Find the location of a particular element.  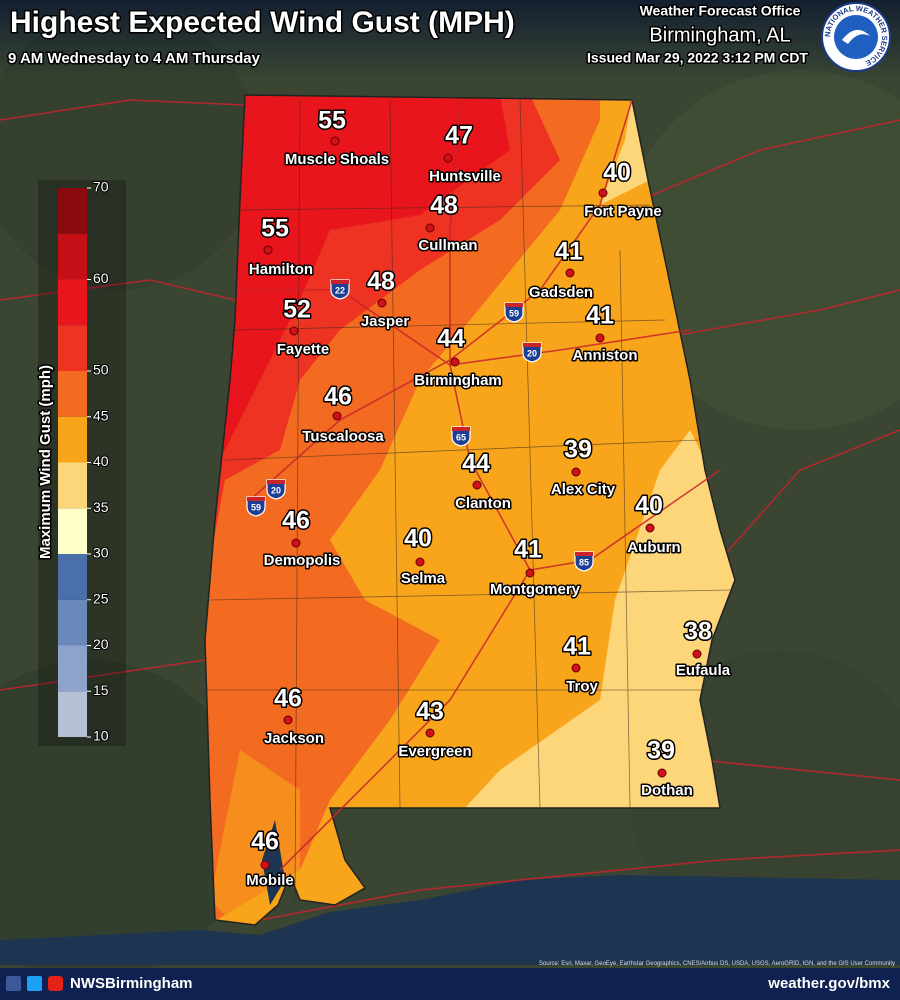

city-value: 43 is located at coordinates (430, 712).